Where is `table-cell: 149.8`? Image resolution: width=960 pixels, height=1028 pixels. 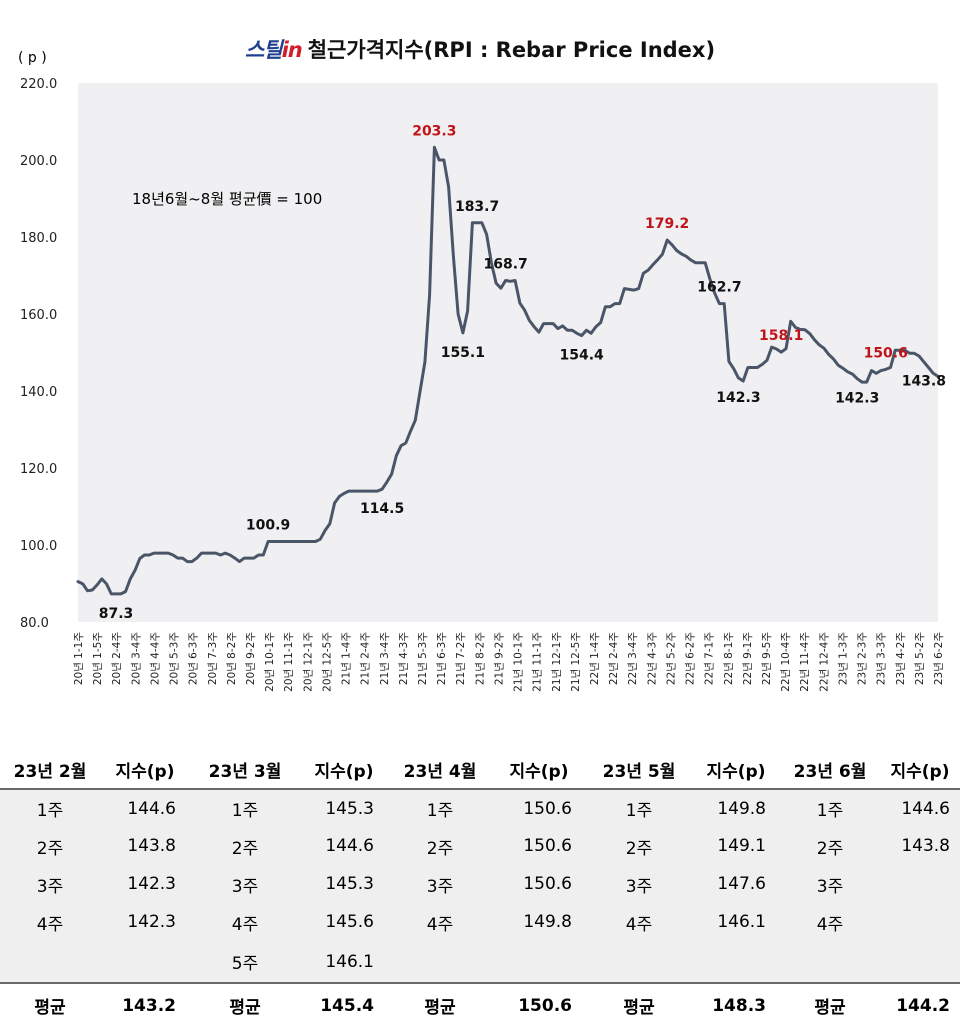
table-cell: 149.8 is located at coordinates (741, 808).